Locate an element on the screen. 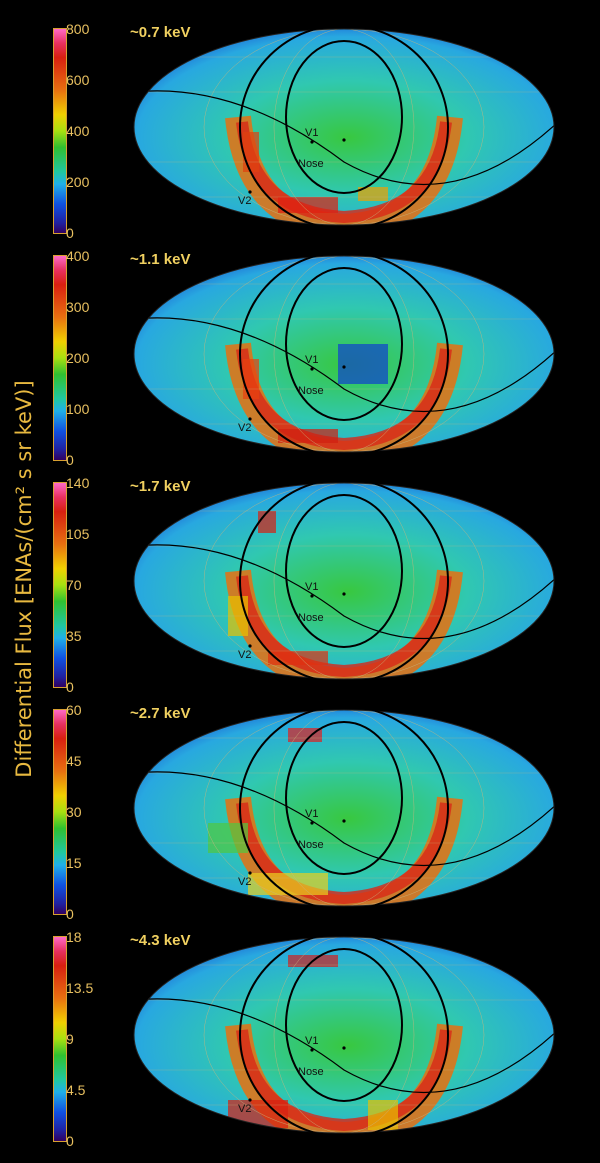 This screenshot has width=600, height=1163. colorbar-tick-label: 100 is located at coordinates (78, 409).